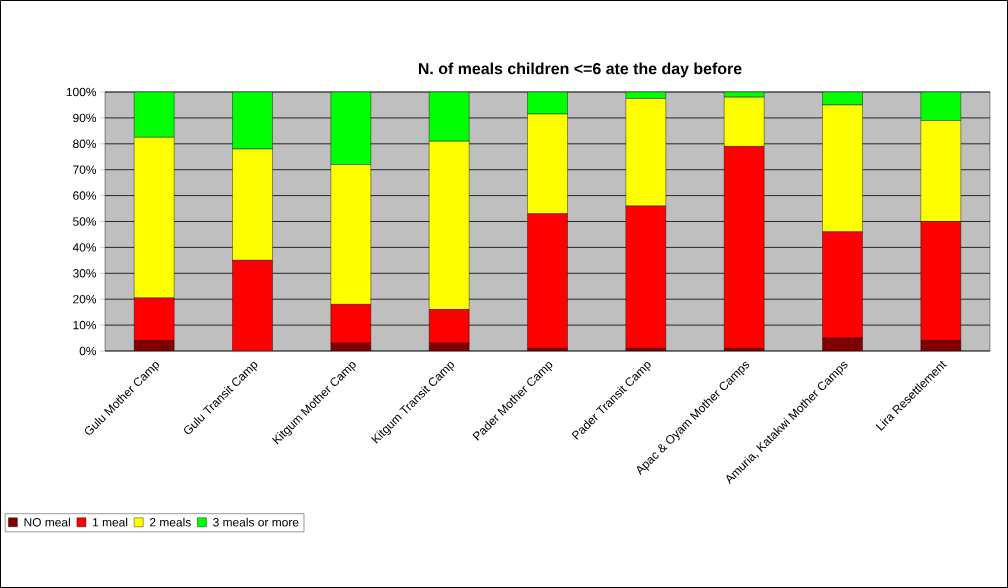 The width and height of the screenshot is (1008, 588). Describe the element at coordinates (85, 273) in the screenshot. I see `y-tick-label: 30%` at that location.